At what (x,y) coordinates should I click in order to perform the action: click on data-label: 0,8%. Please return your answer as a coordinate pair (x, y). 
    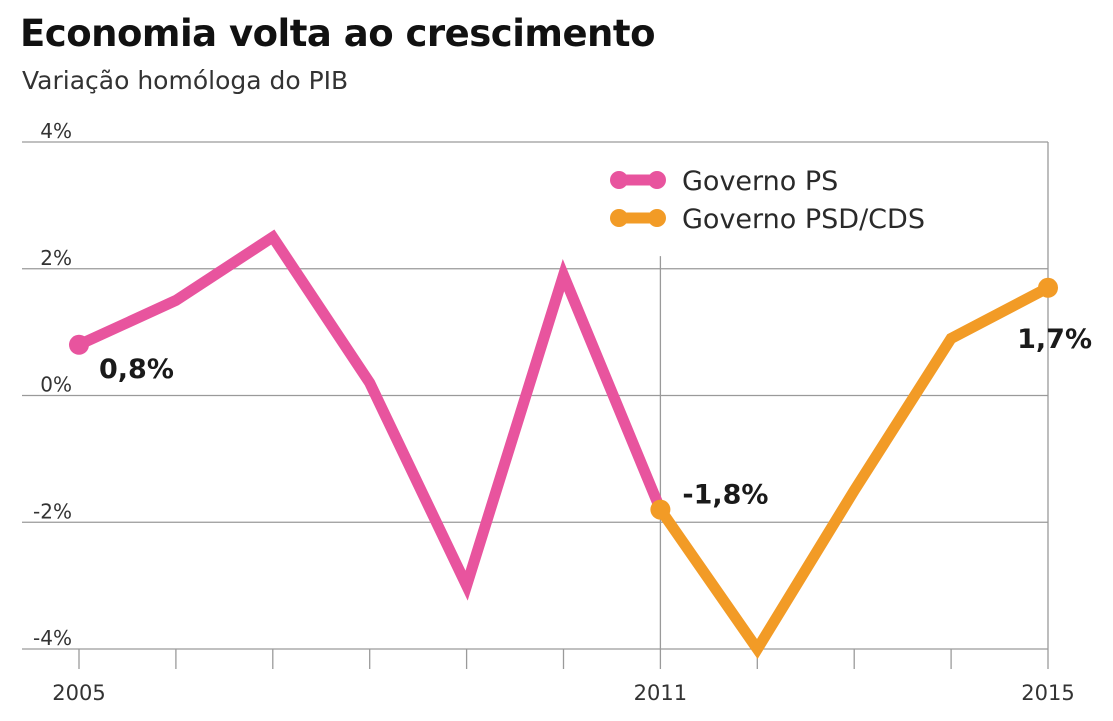
    Looking at the image, I should click on (136, 369).